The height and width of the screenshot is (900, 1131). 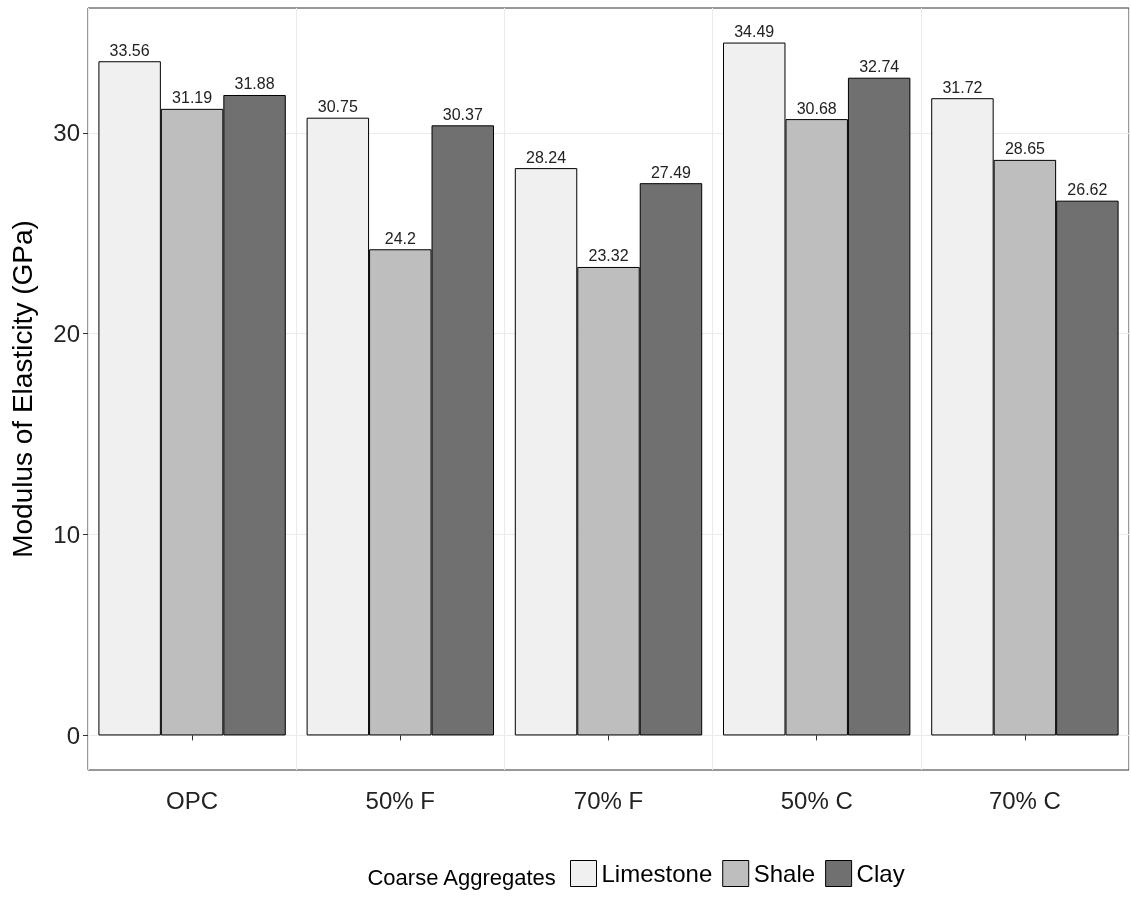 What do you see at coordinates (546, 157) in the screenshot?
I see `data-label: 28.24` at bounding box center [546, 157].